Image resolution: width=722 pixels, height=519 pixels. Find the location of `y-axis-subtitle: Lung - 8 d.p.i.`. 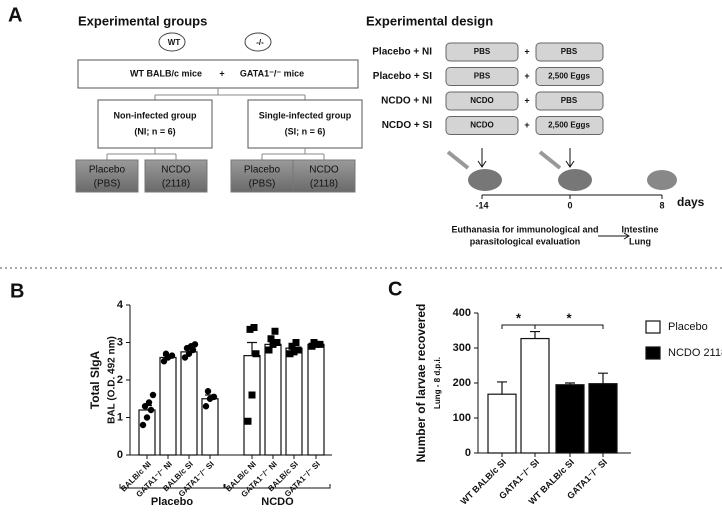

y-axis-subtitle: Lung - 8 d.p.i. is located at coordinates (437, 383).